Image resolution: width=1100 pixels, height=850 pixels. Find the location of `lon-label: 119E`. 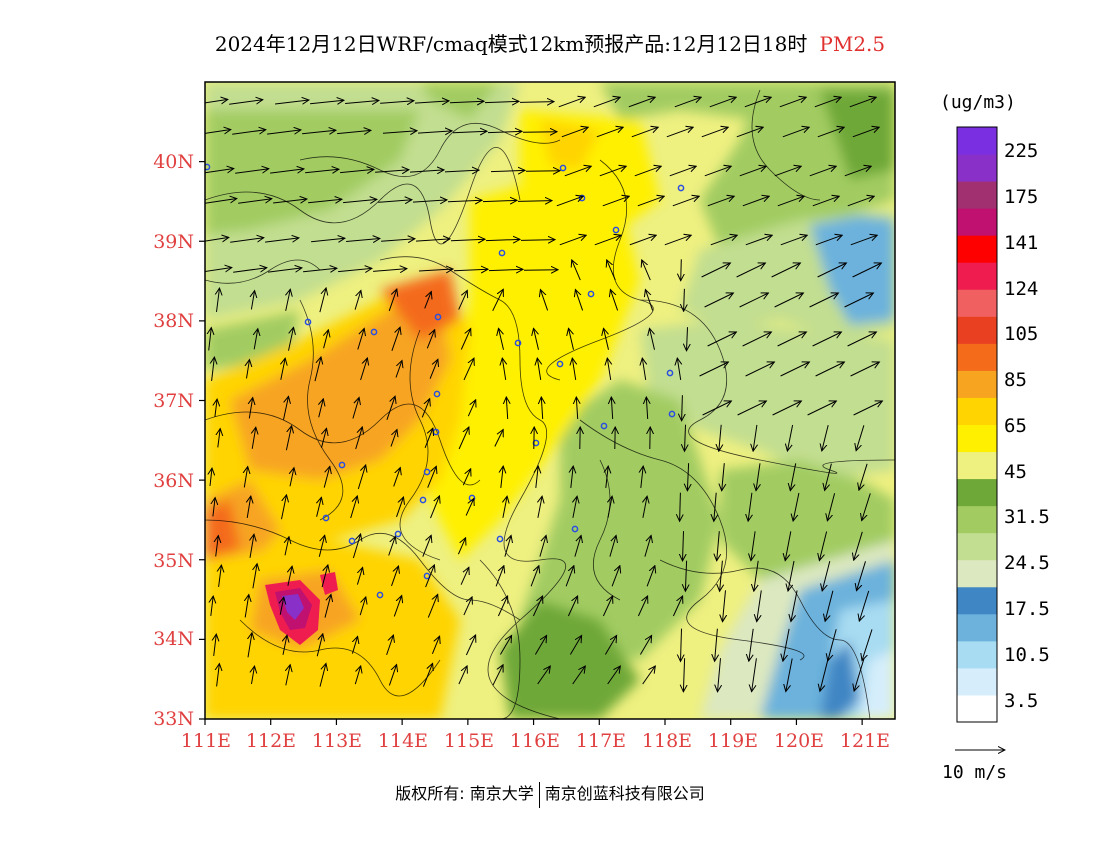

lon-label: 119E is located at coordinates (733, 741).